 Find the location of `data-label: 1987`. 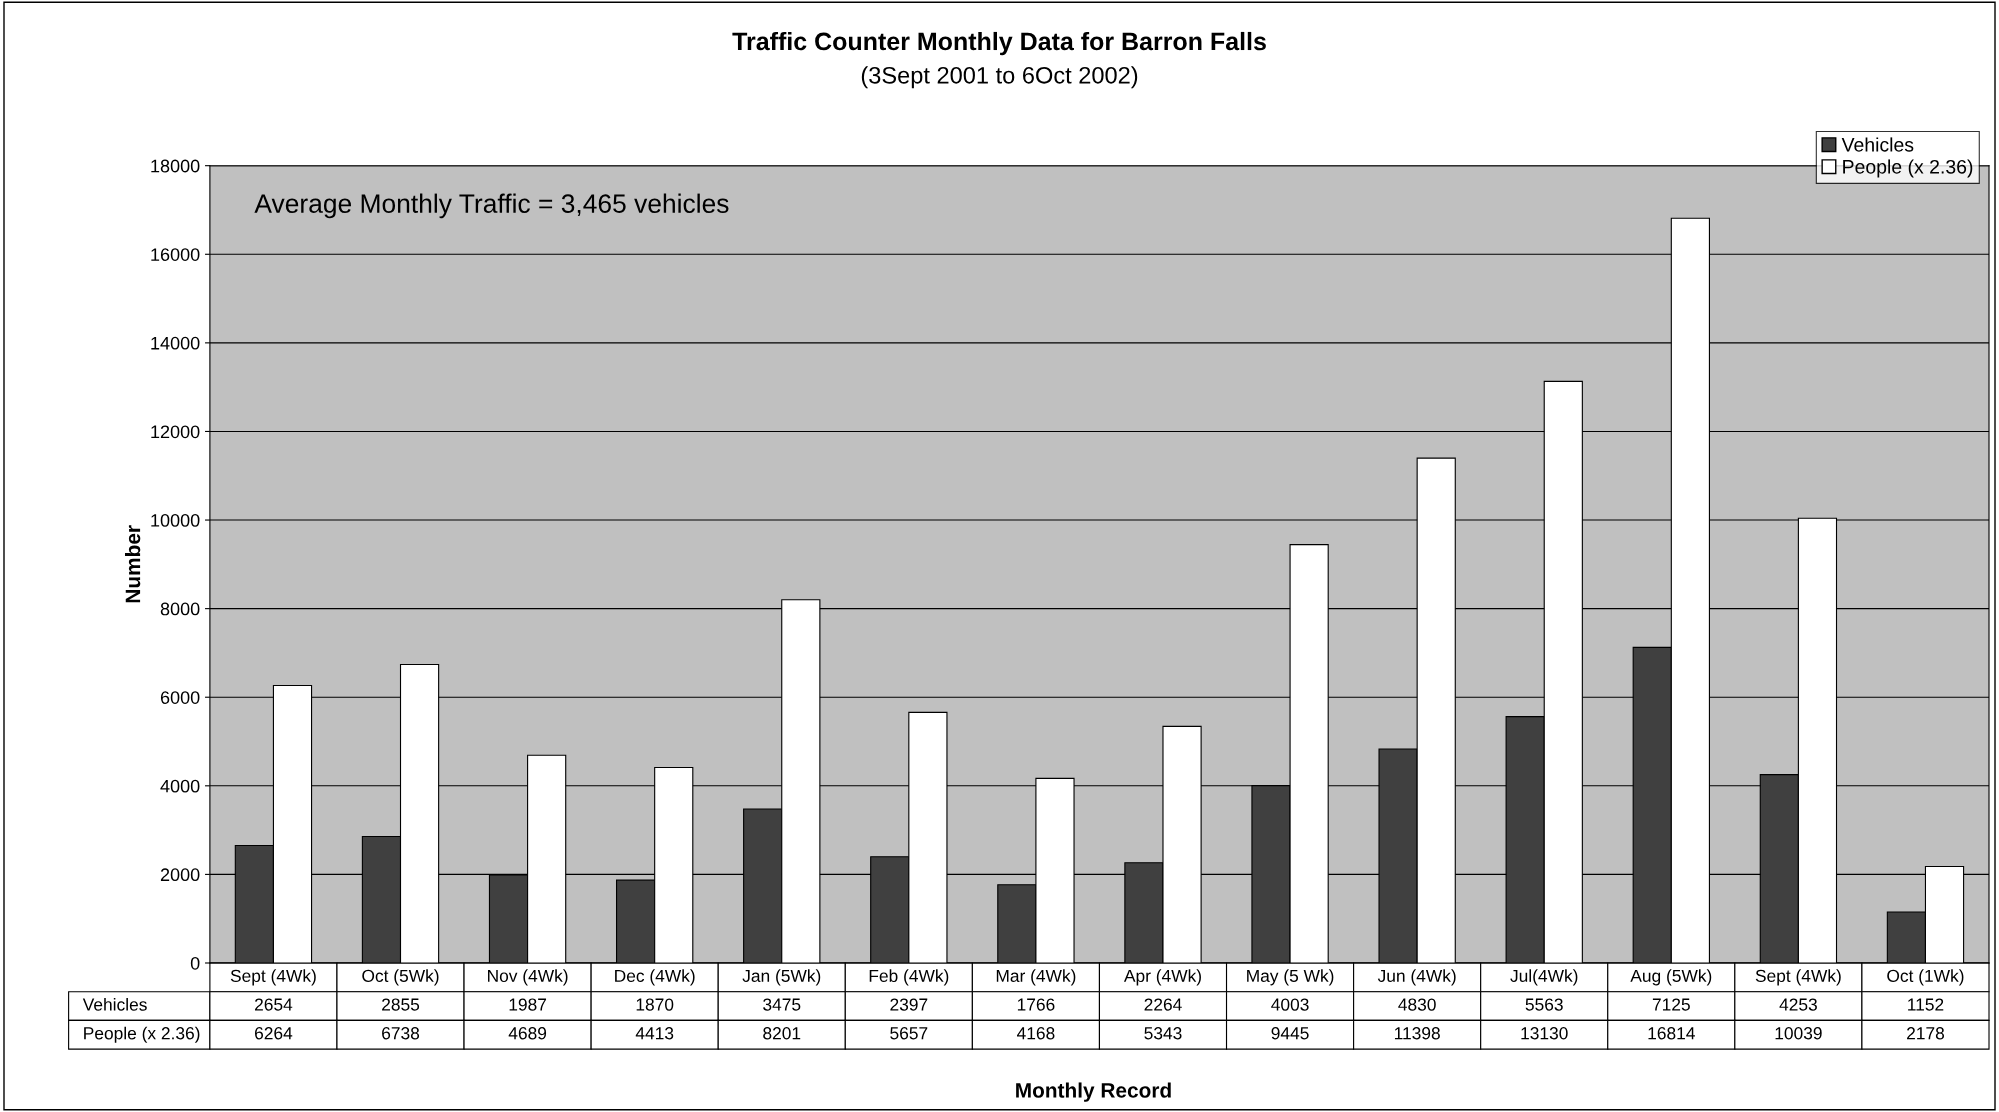

data-label: 1987 is located at coordinates (528, 1004).